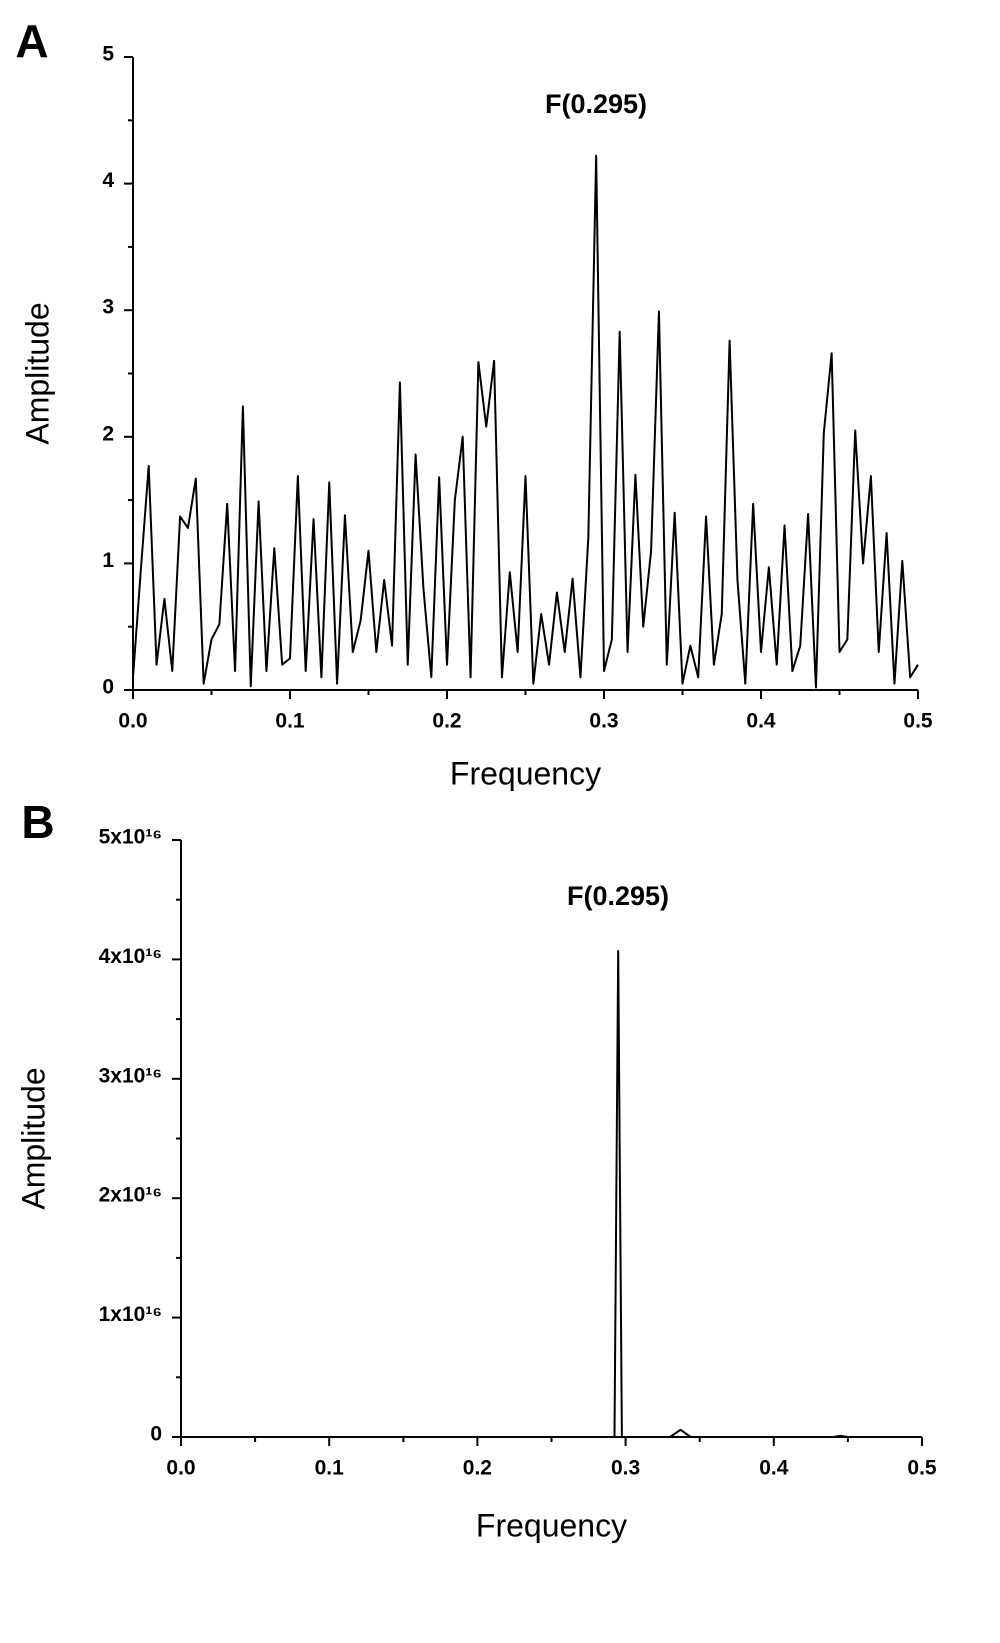 The height and width of the screenshot is (1643, 1000). Describe the element at coordinates (108, 433) in the screenshot. I see `y-tick-label: 2` at that location.